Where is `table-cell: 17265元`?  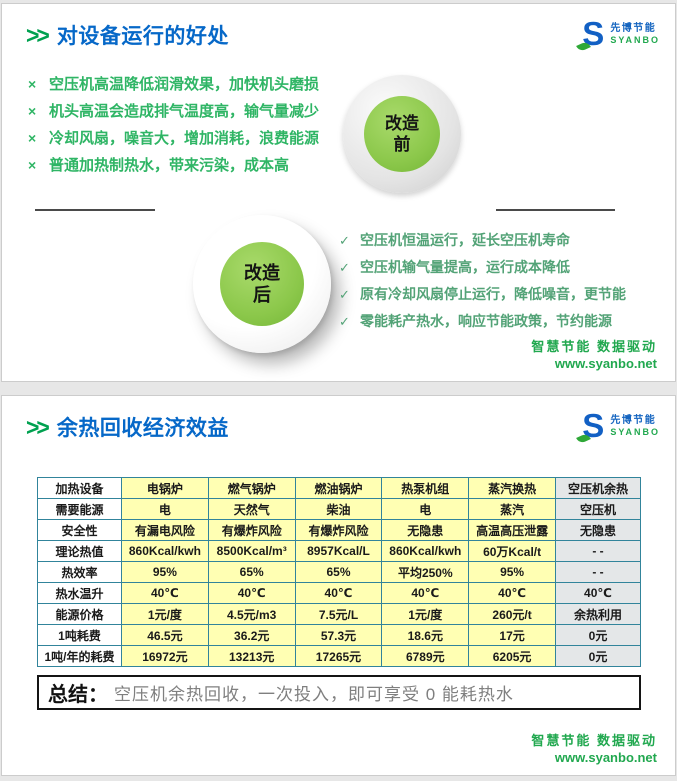 table-cell: 17265元 is located at coordinates (338, 656).